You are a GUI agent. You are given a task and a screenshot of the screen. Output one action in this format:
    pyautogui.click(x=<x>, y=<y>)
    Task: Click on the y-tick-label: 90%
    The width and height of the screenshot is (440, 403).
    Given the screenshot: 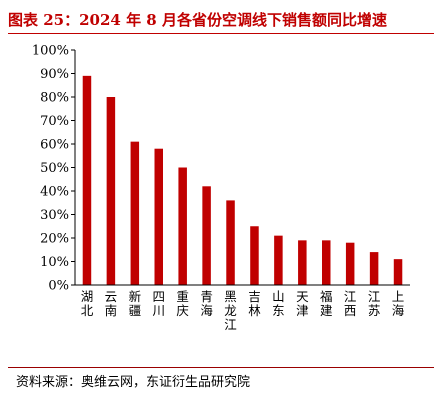 What is the action you would take?
    pyautogui.click(x=54, y=74)
    